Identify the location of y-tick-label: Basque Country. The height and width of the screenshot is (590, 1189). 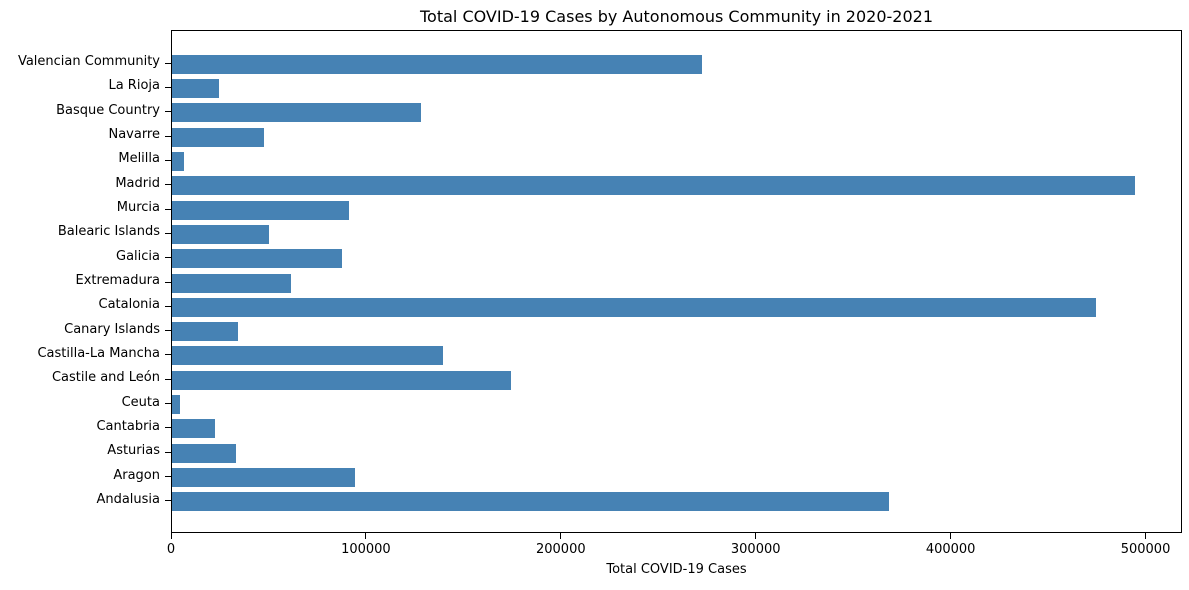
(108, 110).